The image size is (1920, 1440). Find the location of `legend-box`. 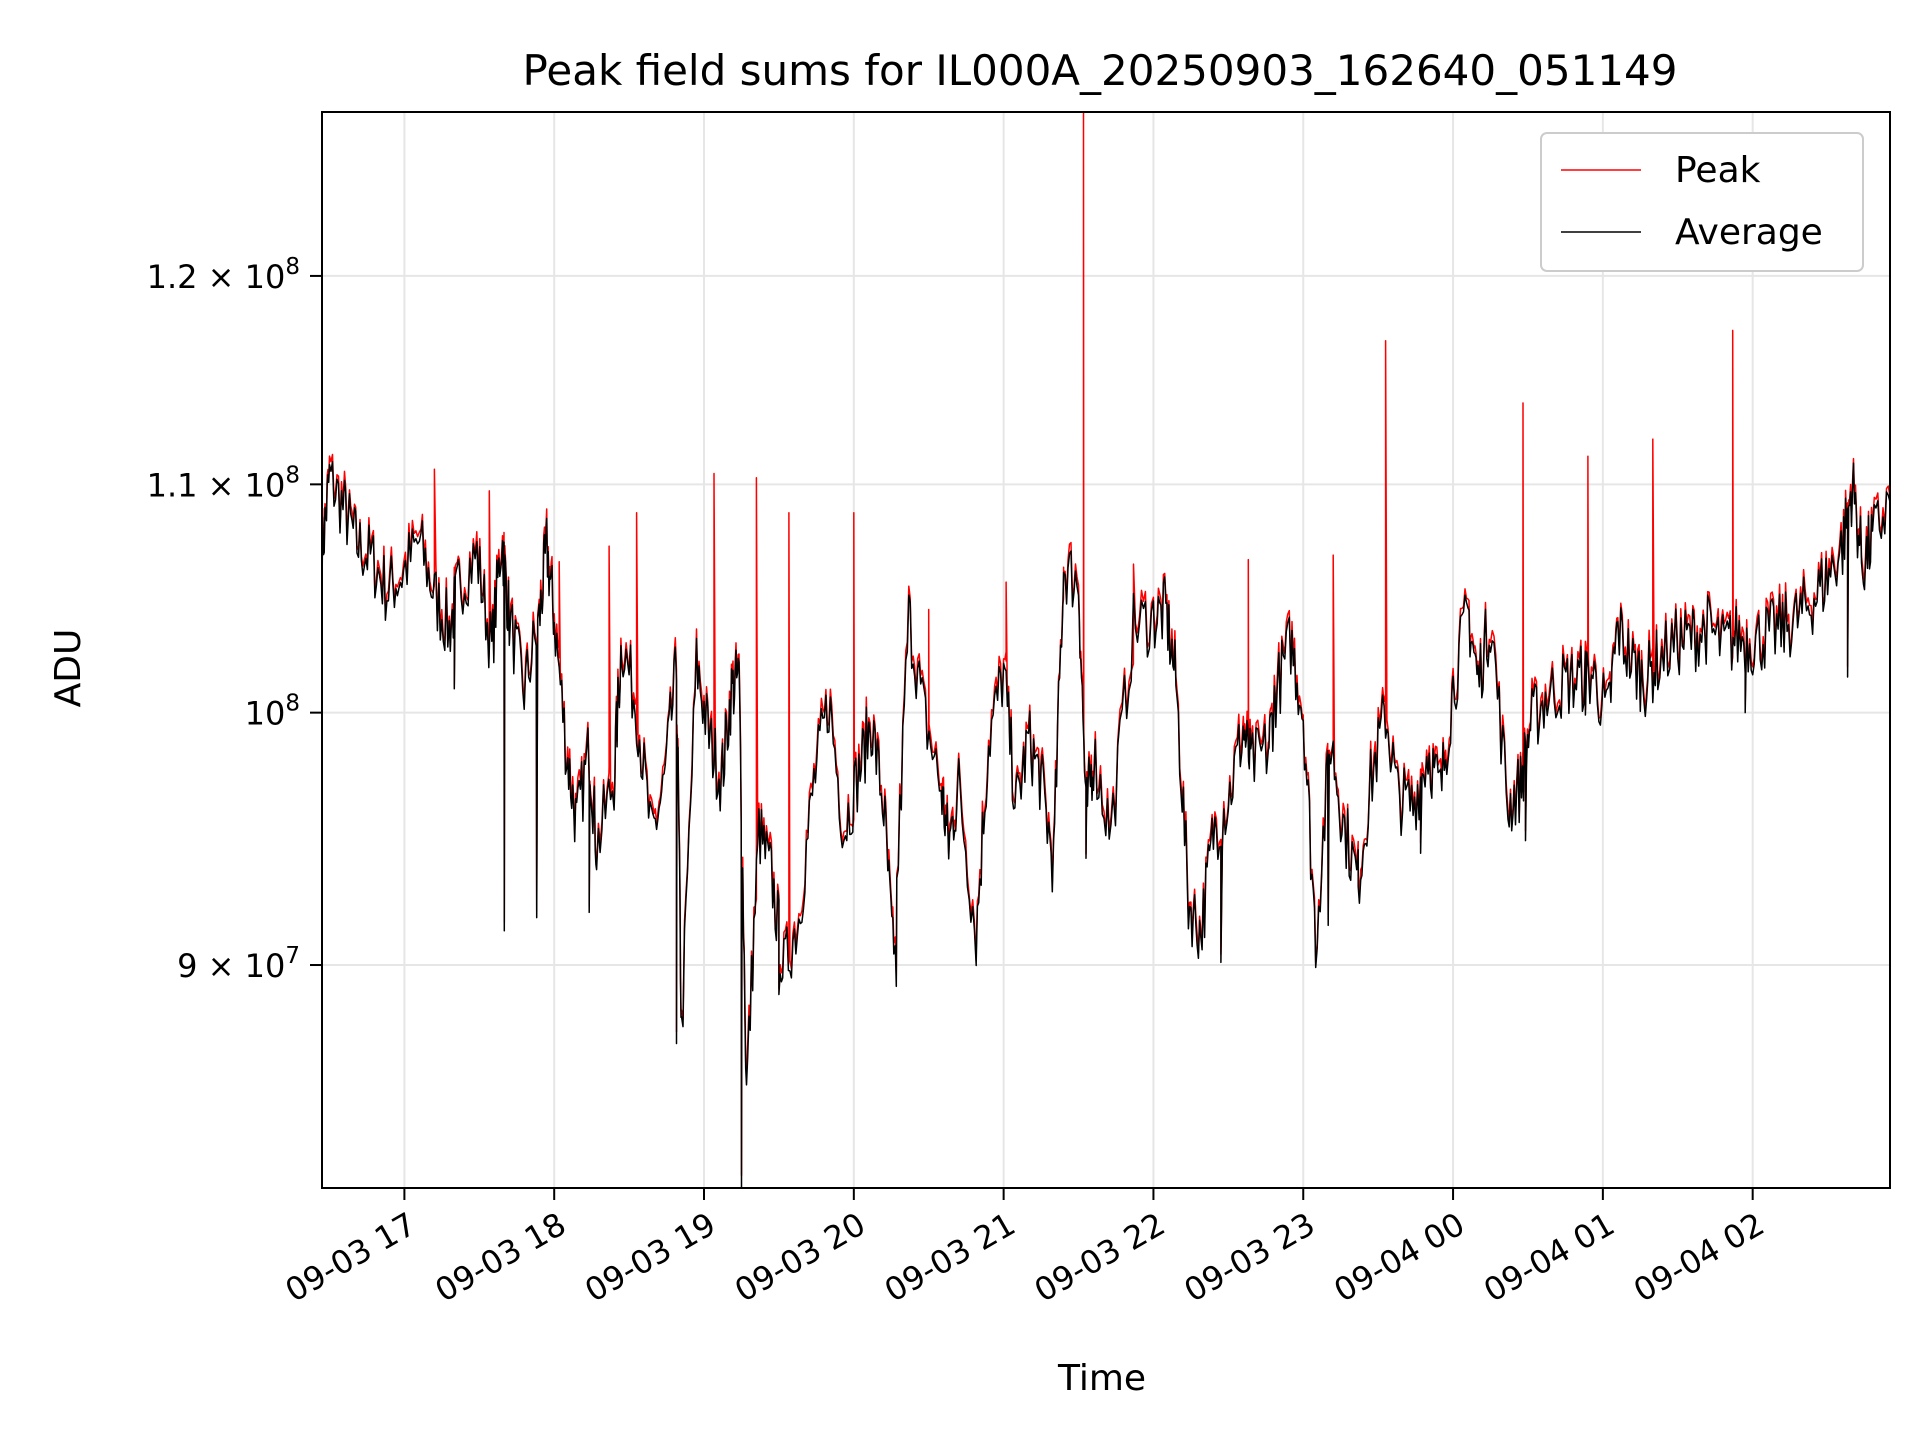

legend-box is located at coordinates (1702, 202).